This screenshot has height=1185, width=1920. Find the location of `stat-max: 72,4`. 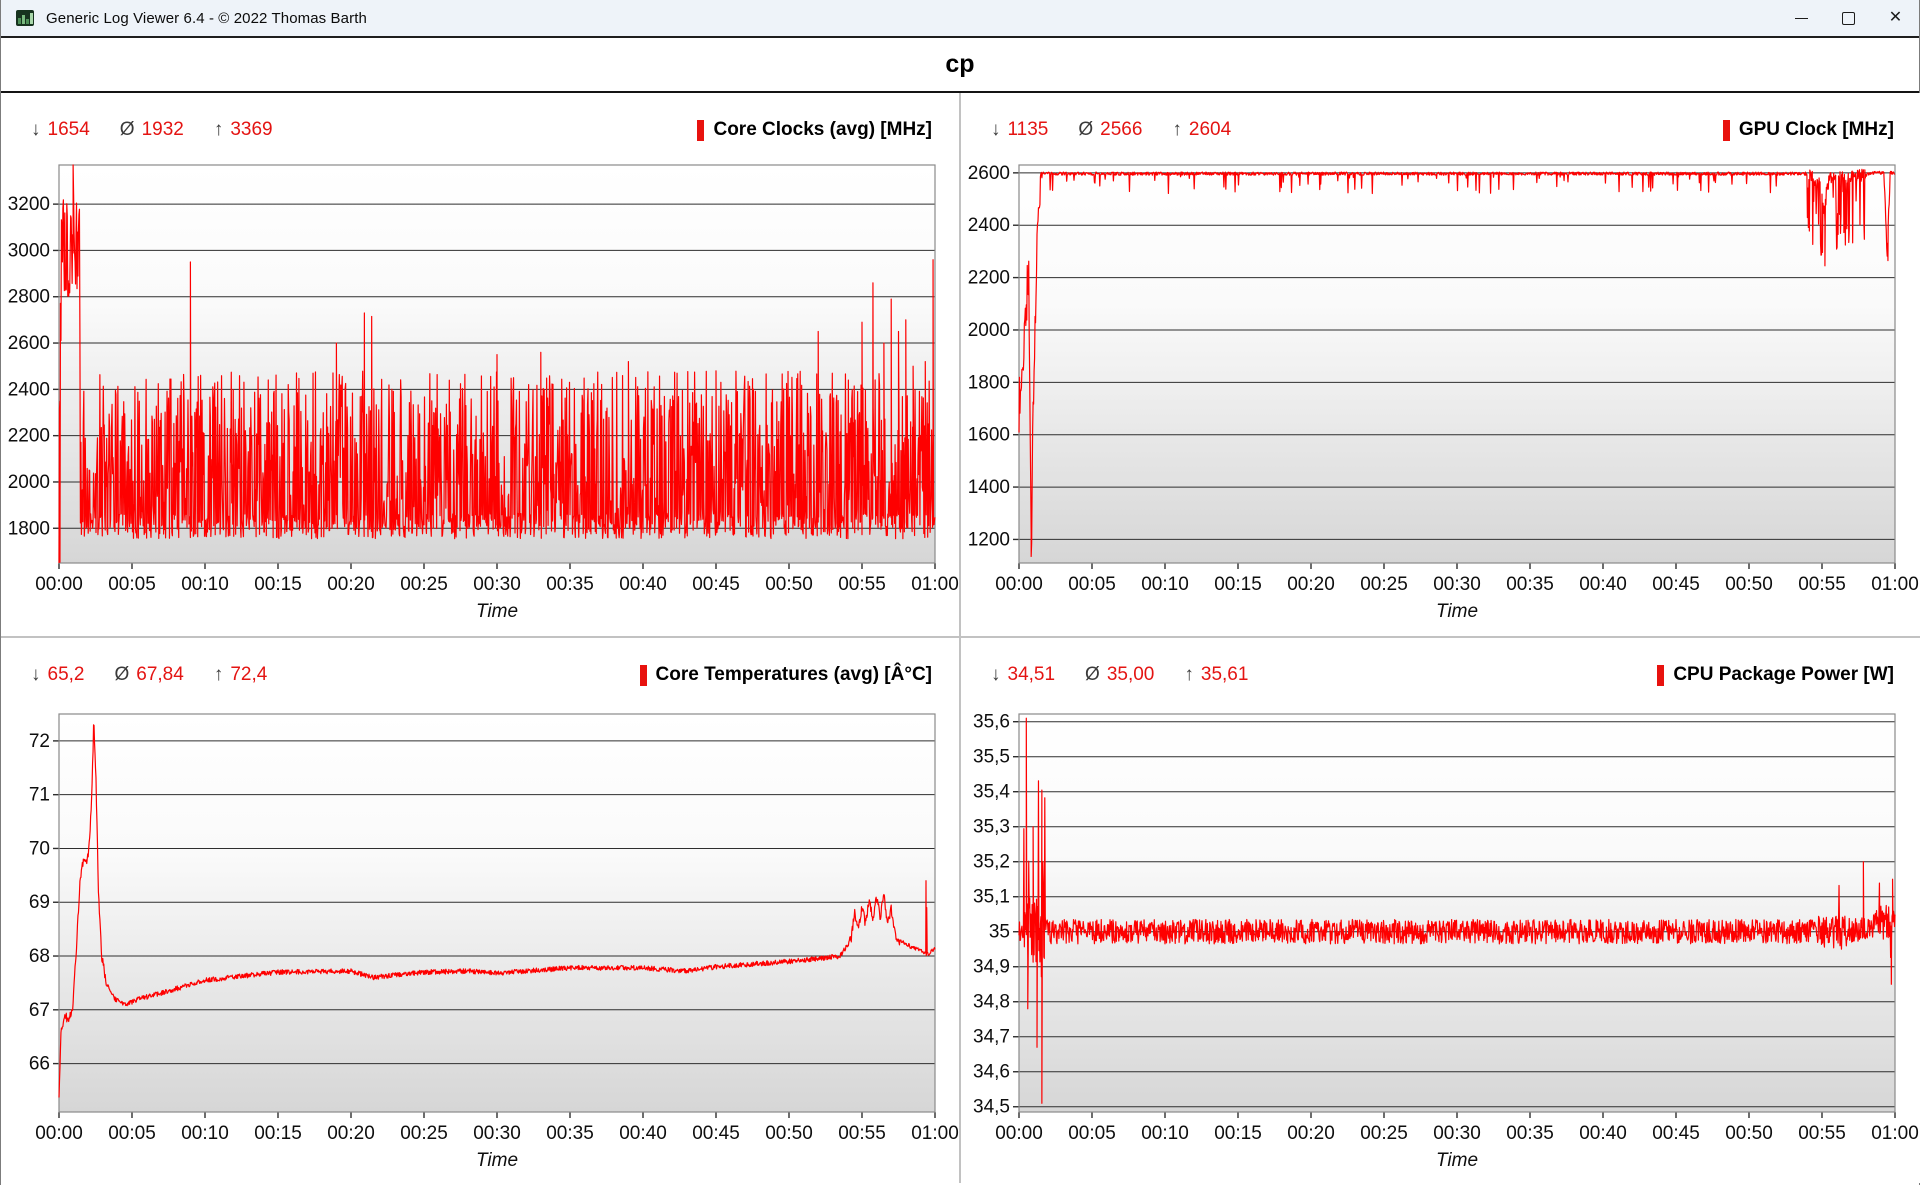

stat-max: 72,4 is located at coordinates (249, 674).